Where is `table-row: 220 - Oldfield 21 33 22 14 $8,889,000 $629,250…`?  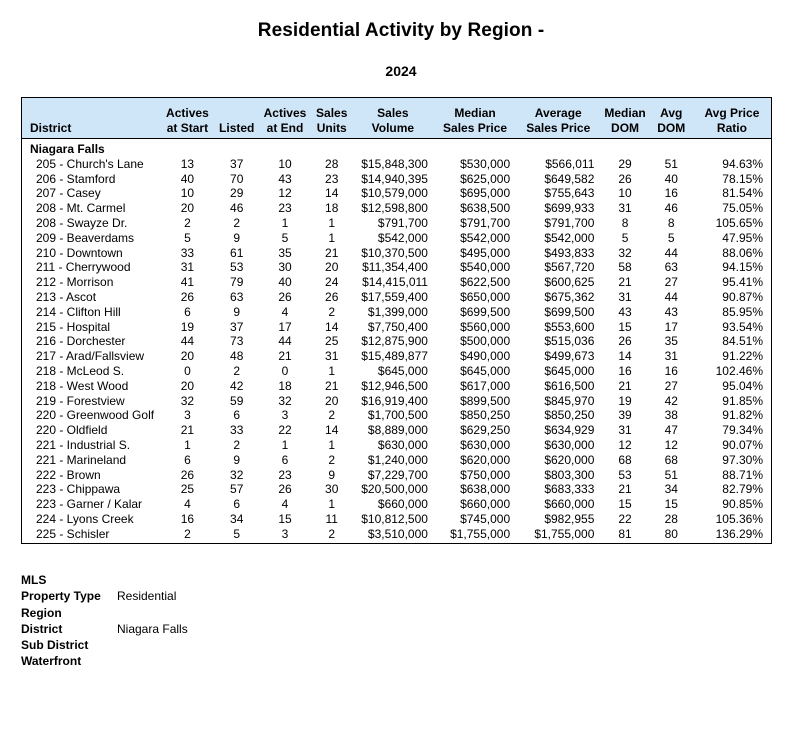 table-row: 220 - Oldfield 21 33 22 14 $8,889,000 $629,250… is located at coordinates (396, 430).